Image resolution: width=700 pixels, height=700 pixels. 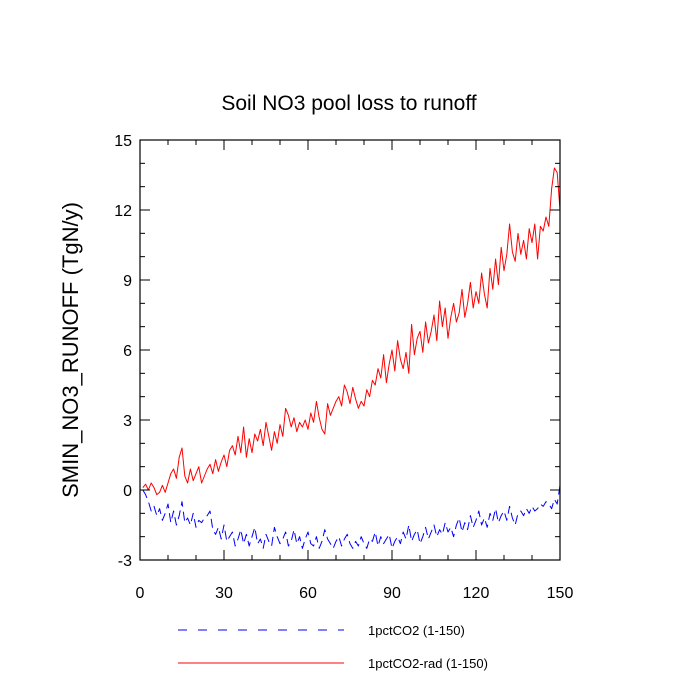 What do you see at coordinates (127, 351) in the screenshot?
I see `y-tick-label: 6` at bounding box center [127, 351].